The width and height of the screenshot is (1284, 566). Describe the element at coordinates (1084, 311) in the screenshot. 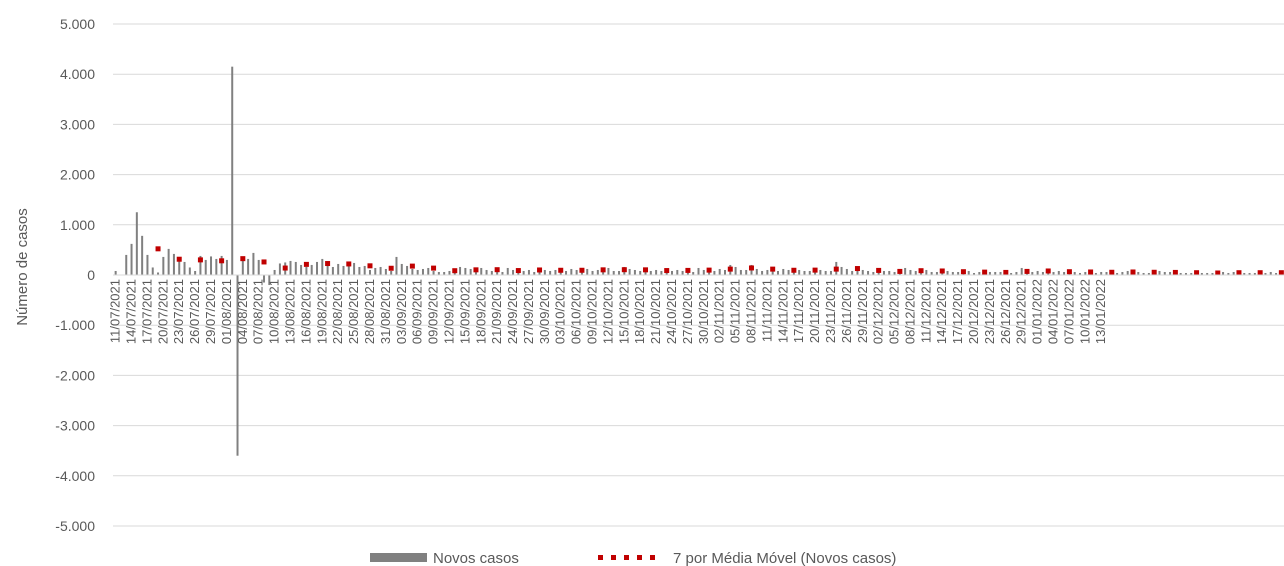

I see `x-tick-label: 10/01/2022` at that location.